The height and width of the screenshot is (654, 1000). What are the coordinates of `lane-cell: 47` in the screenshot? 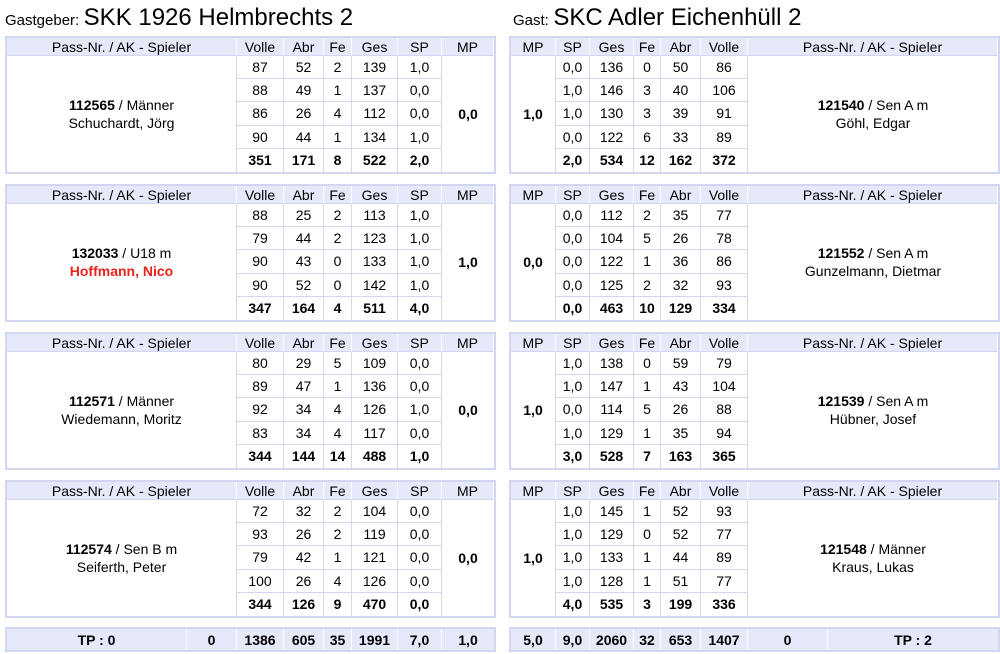 It's located at (304, 387).